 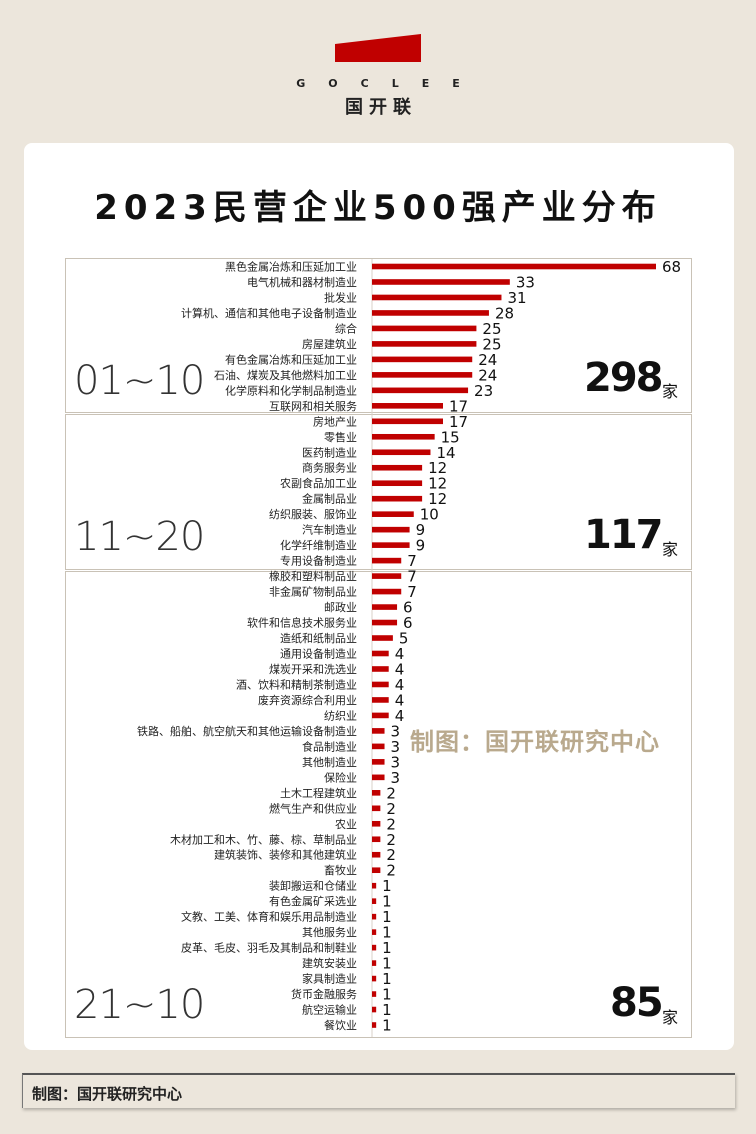 What do you see at coordinates (525, 282) in the screenshot?
I see `value-label: 33` at bounding box center [525, 282].